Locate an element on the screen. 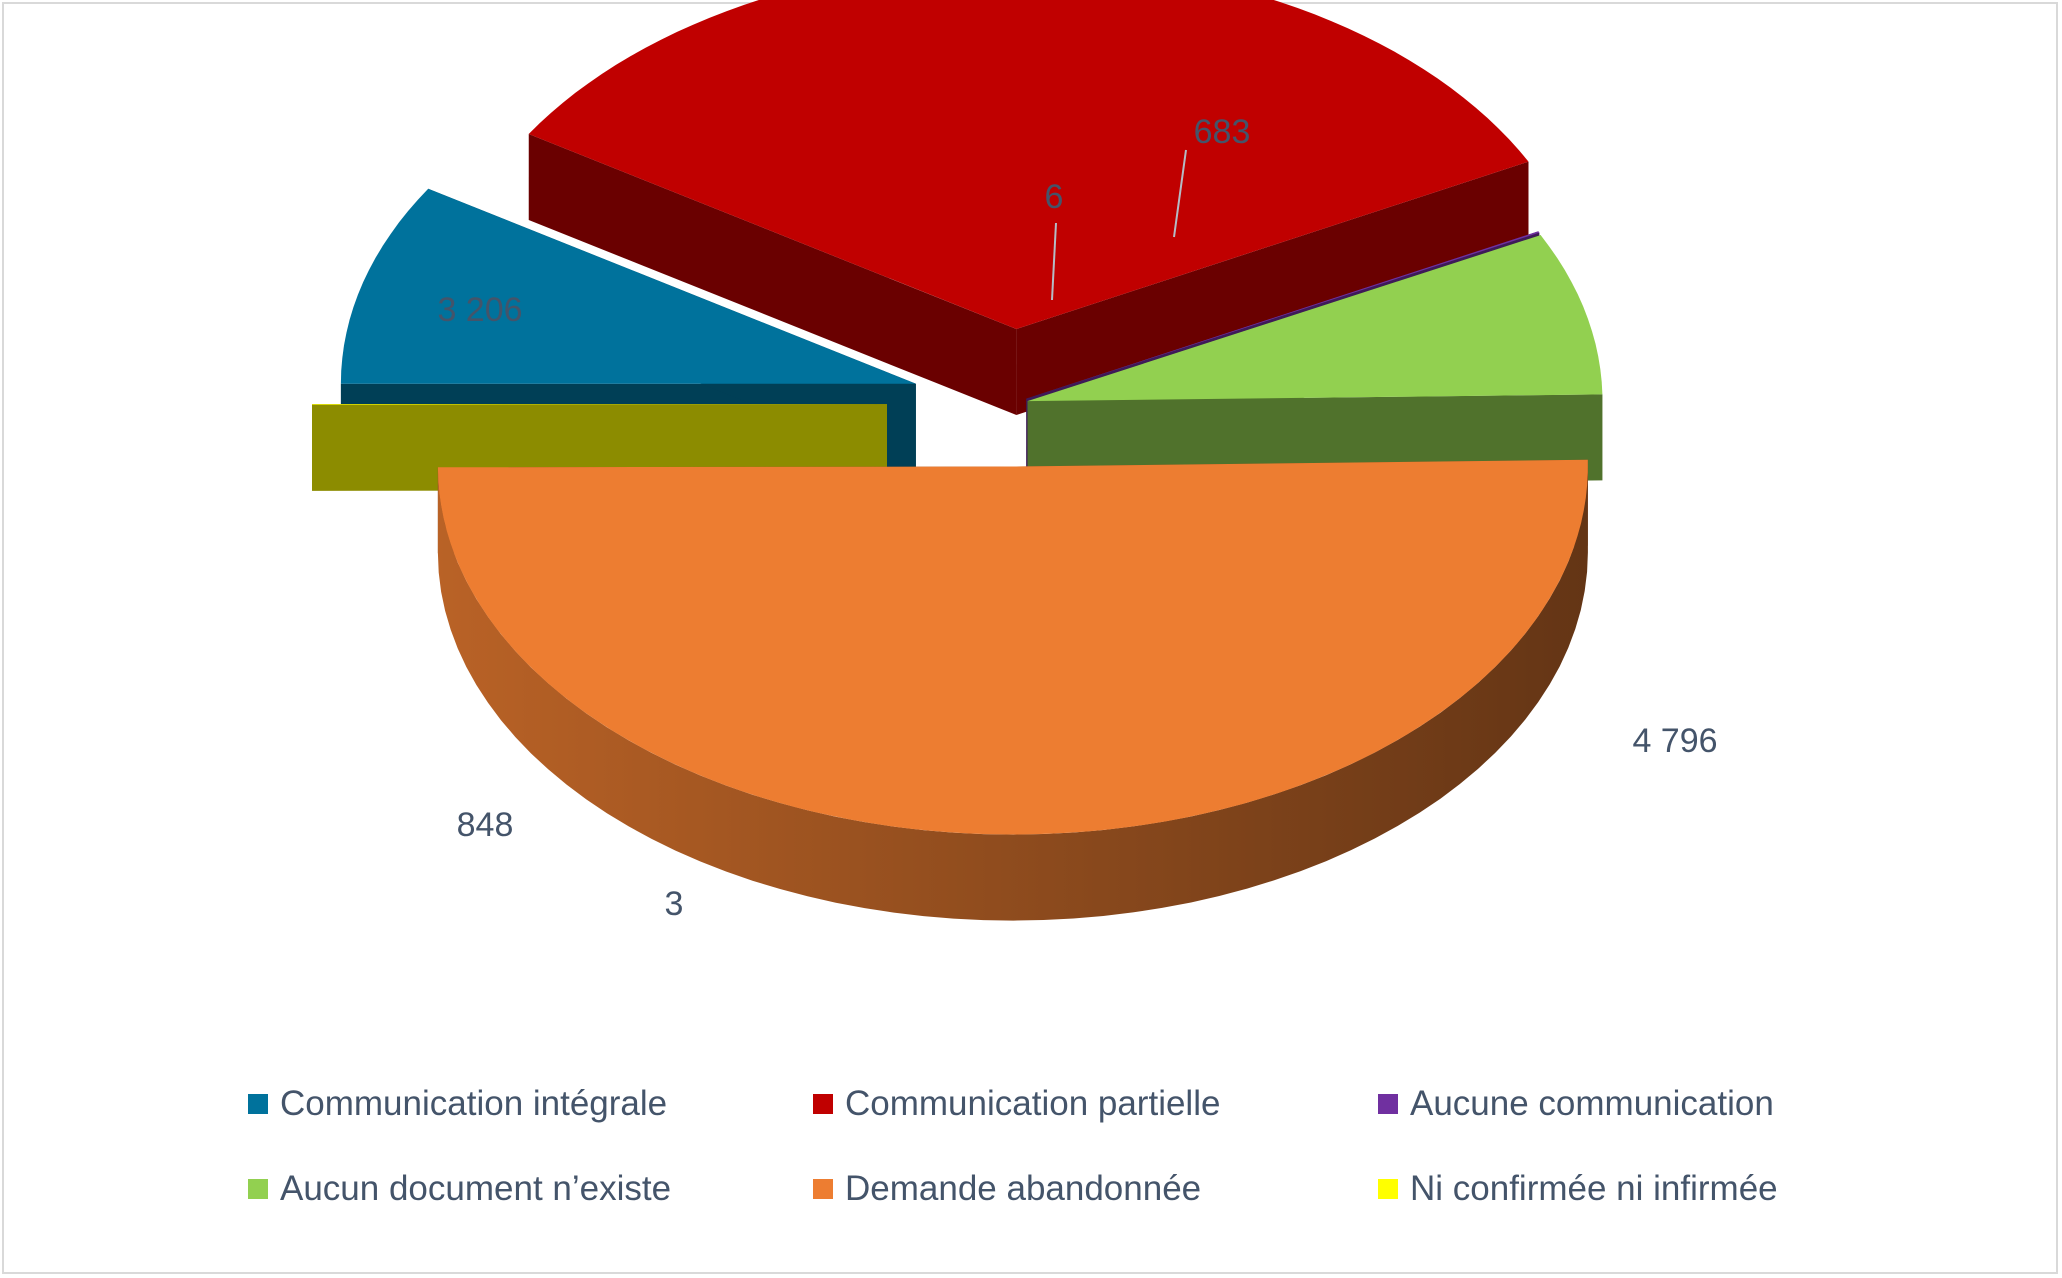  leader-line-aucun-document is located at coordinates (1180, 193).